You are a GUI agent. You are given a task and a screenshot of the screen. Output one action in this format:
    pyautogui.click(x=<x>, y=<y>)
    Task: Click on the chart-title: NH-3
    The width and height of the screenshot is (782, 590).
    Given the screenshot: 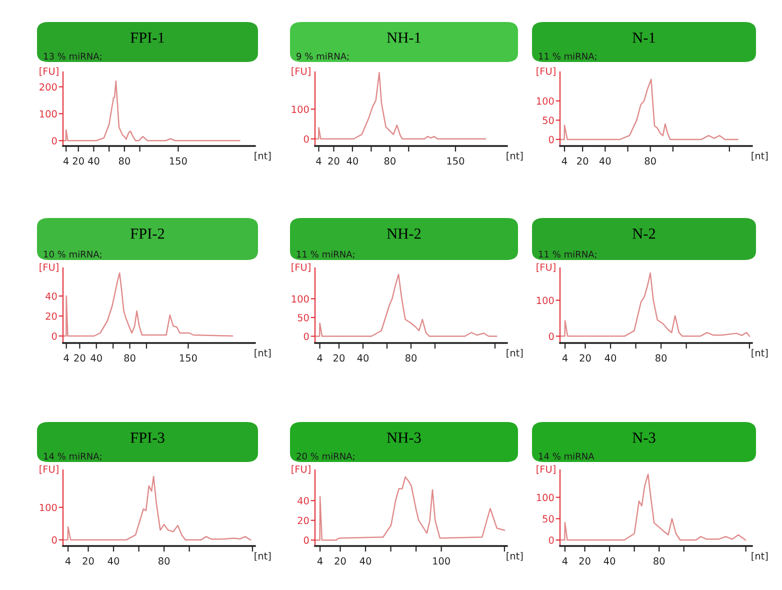 What is the action you would take?
    pyautogui.click(x=404, y=437)
    